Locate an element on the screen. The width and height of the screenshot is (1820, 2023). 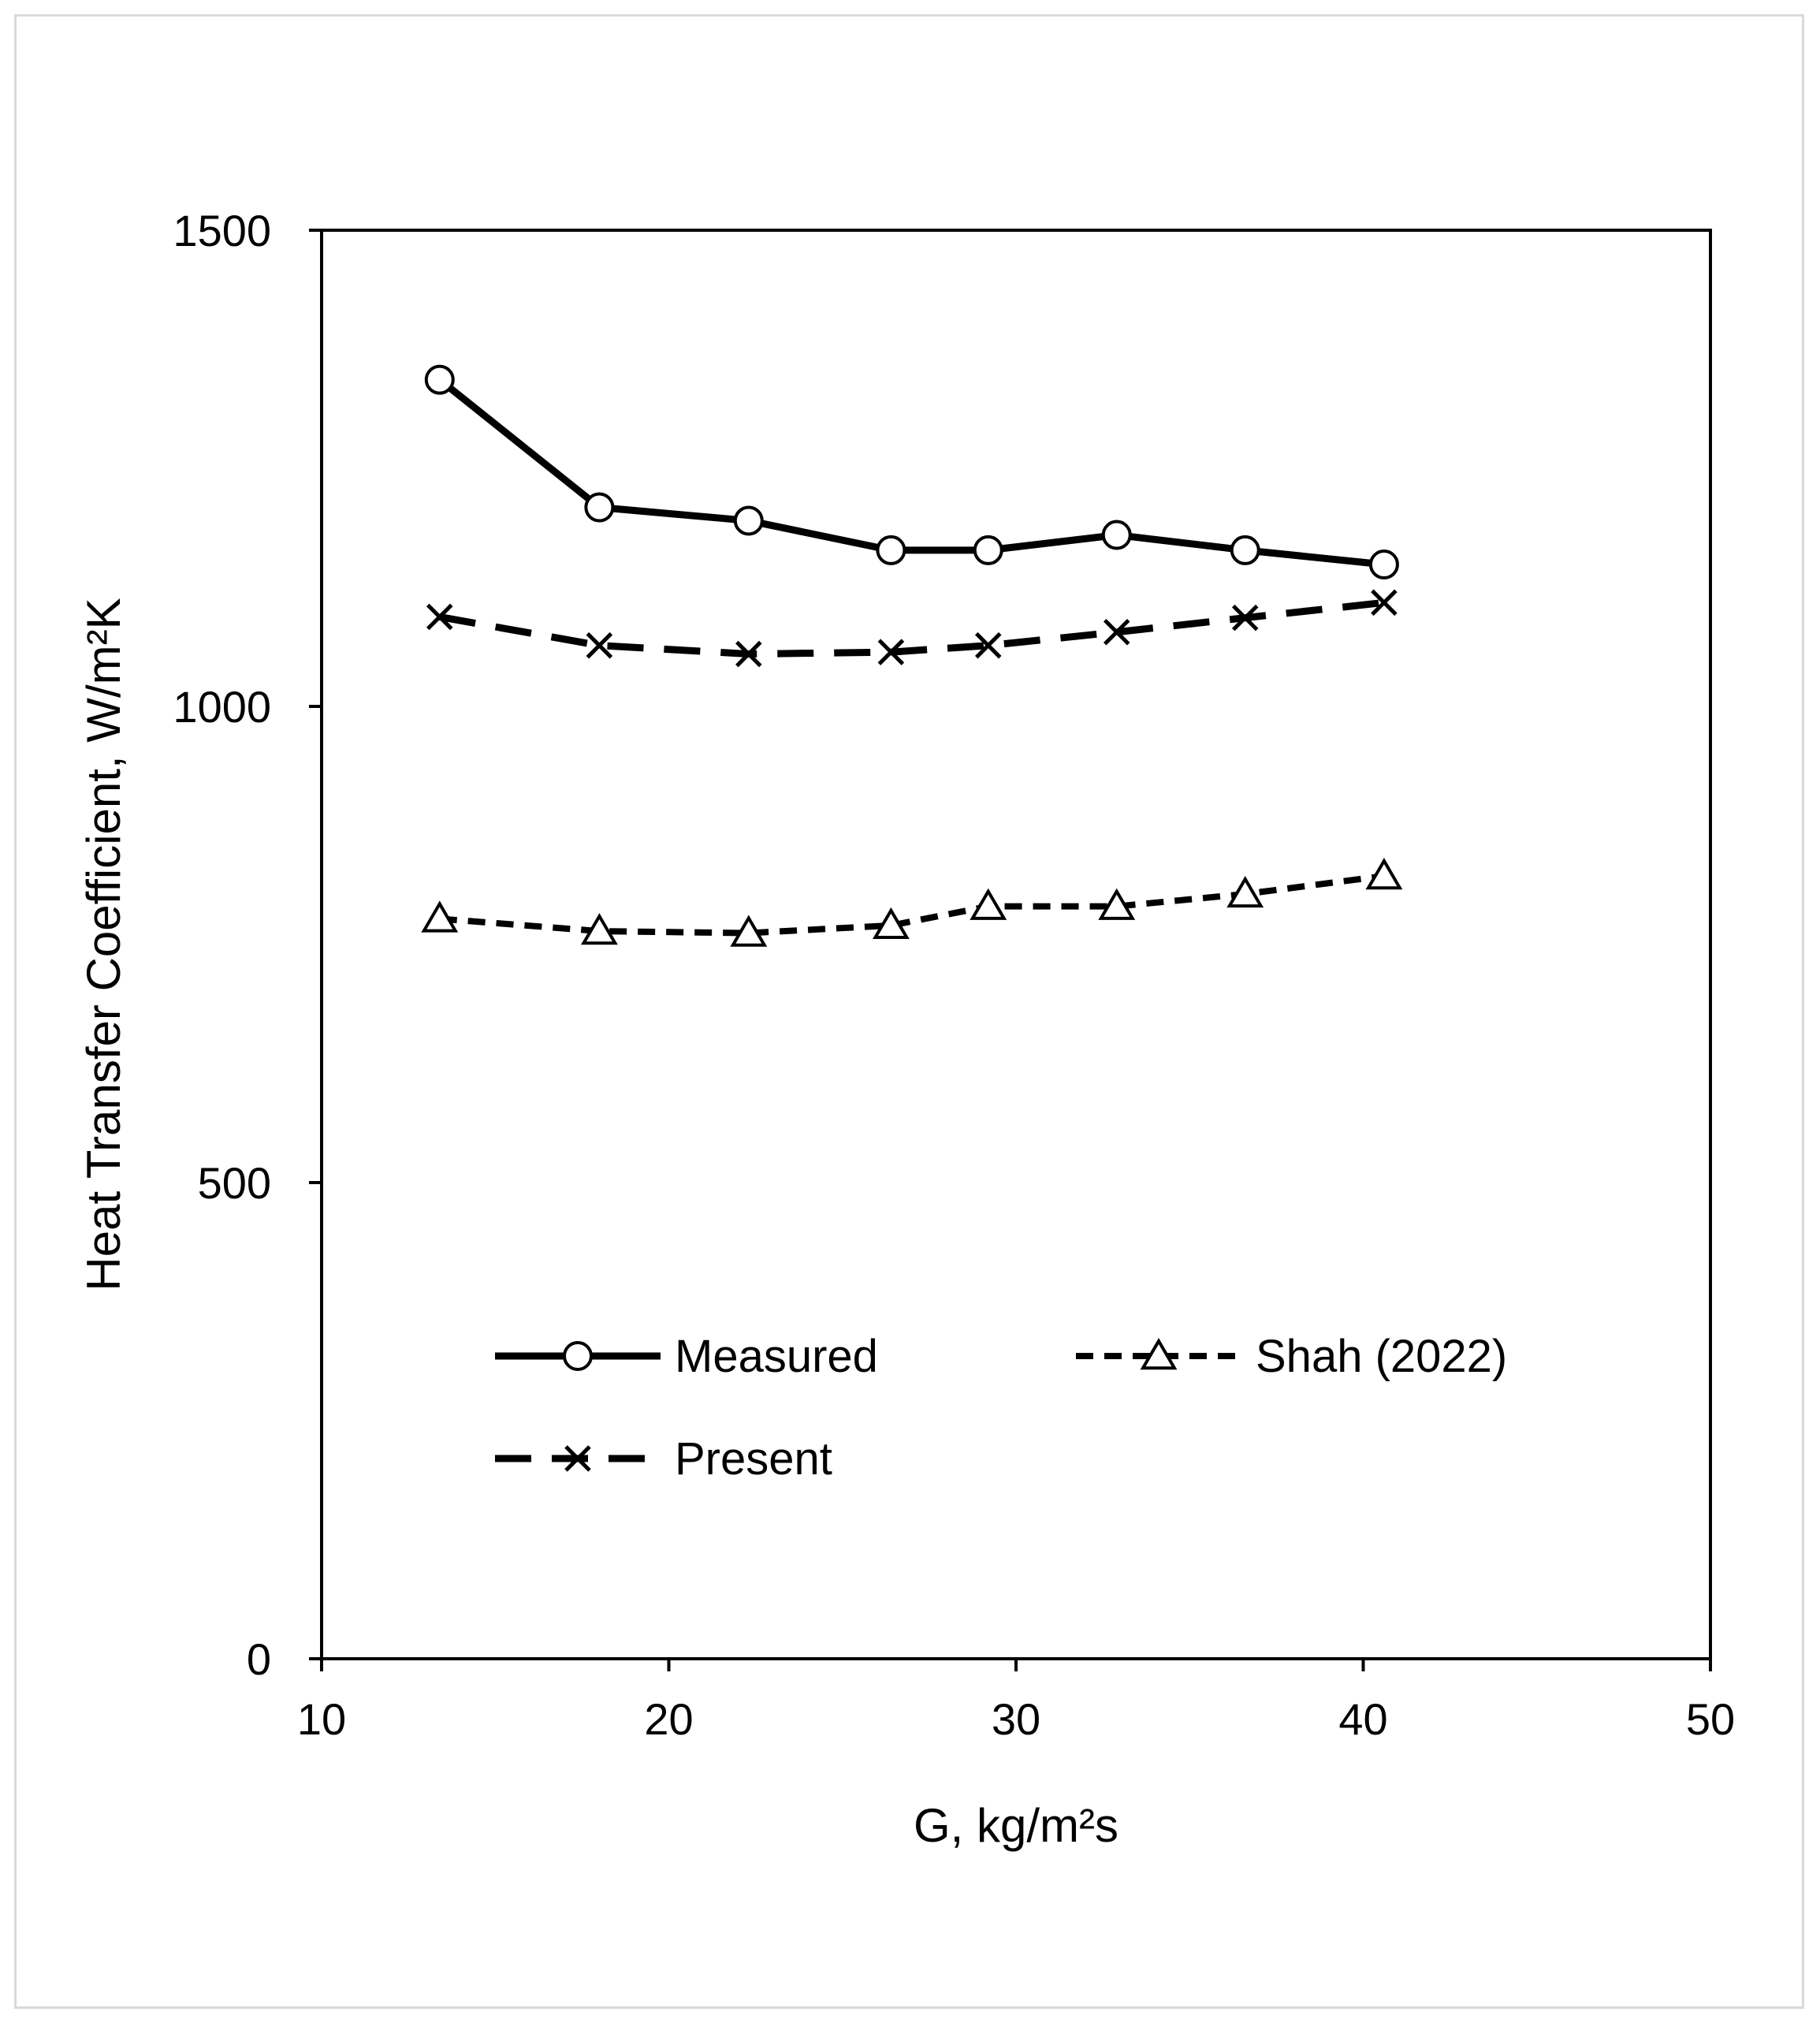
series-present is located at coordinates (912, 628).